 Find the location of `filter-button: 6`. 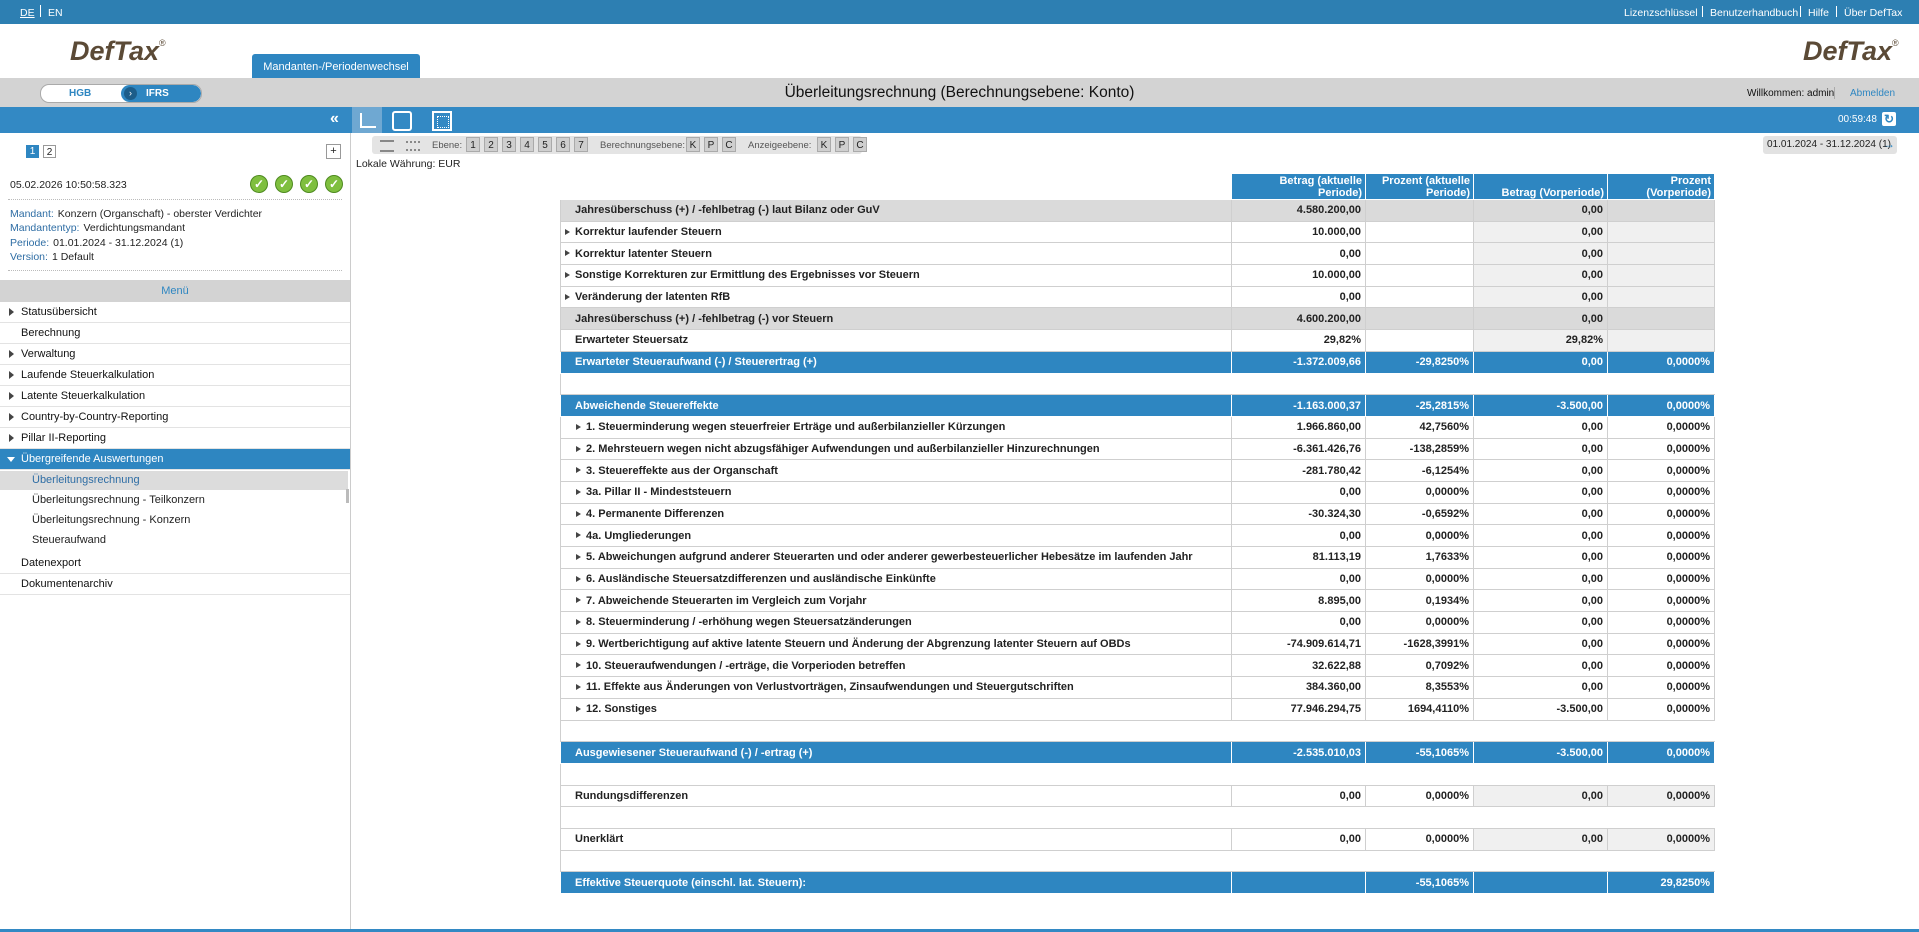

filter-button: 6 is located at coordinates (563, 144).